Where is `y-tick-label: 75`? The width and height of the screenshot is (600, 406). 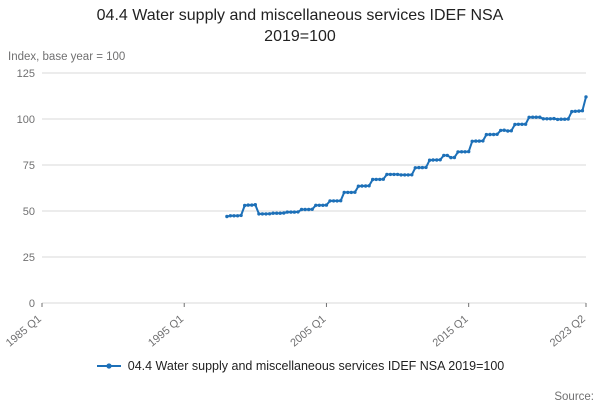
y-tick-label: 75 is located at coordinates (29, 166).